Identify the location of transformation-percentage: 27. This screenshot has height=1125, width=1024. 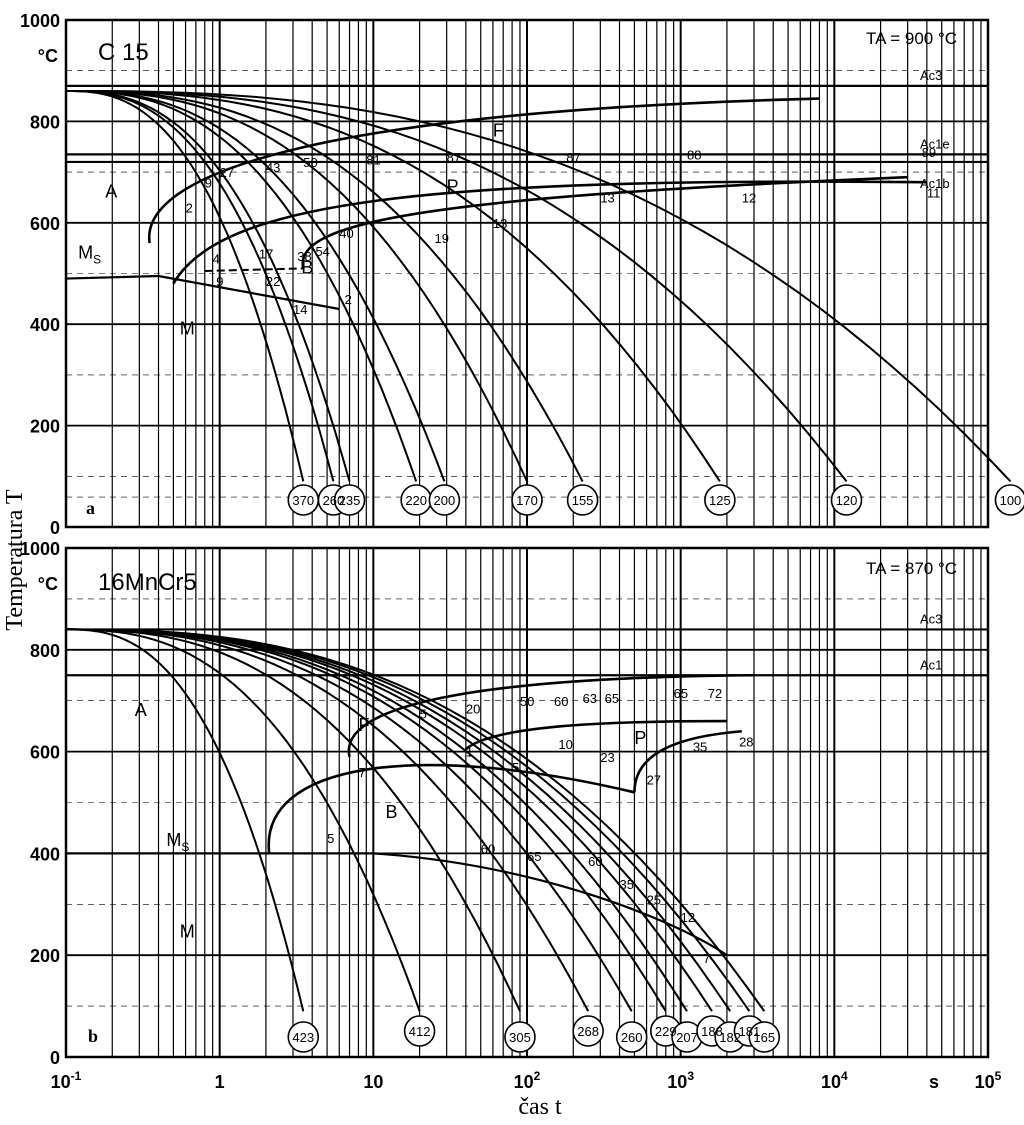
(654, 780).